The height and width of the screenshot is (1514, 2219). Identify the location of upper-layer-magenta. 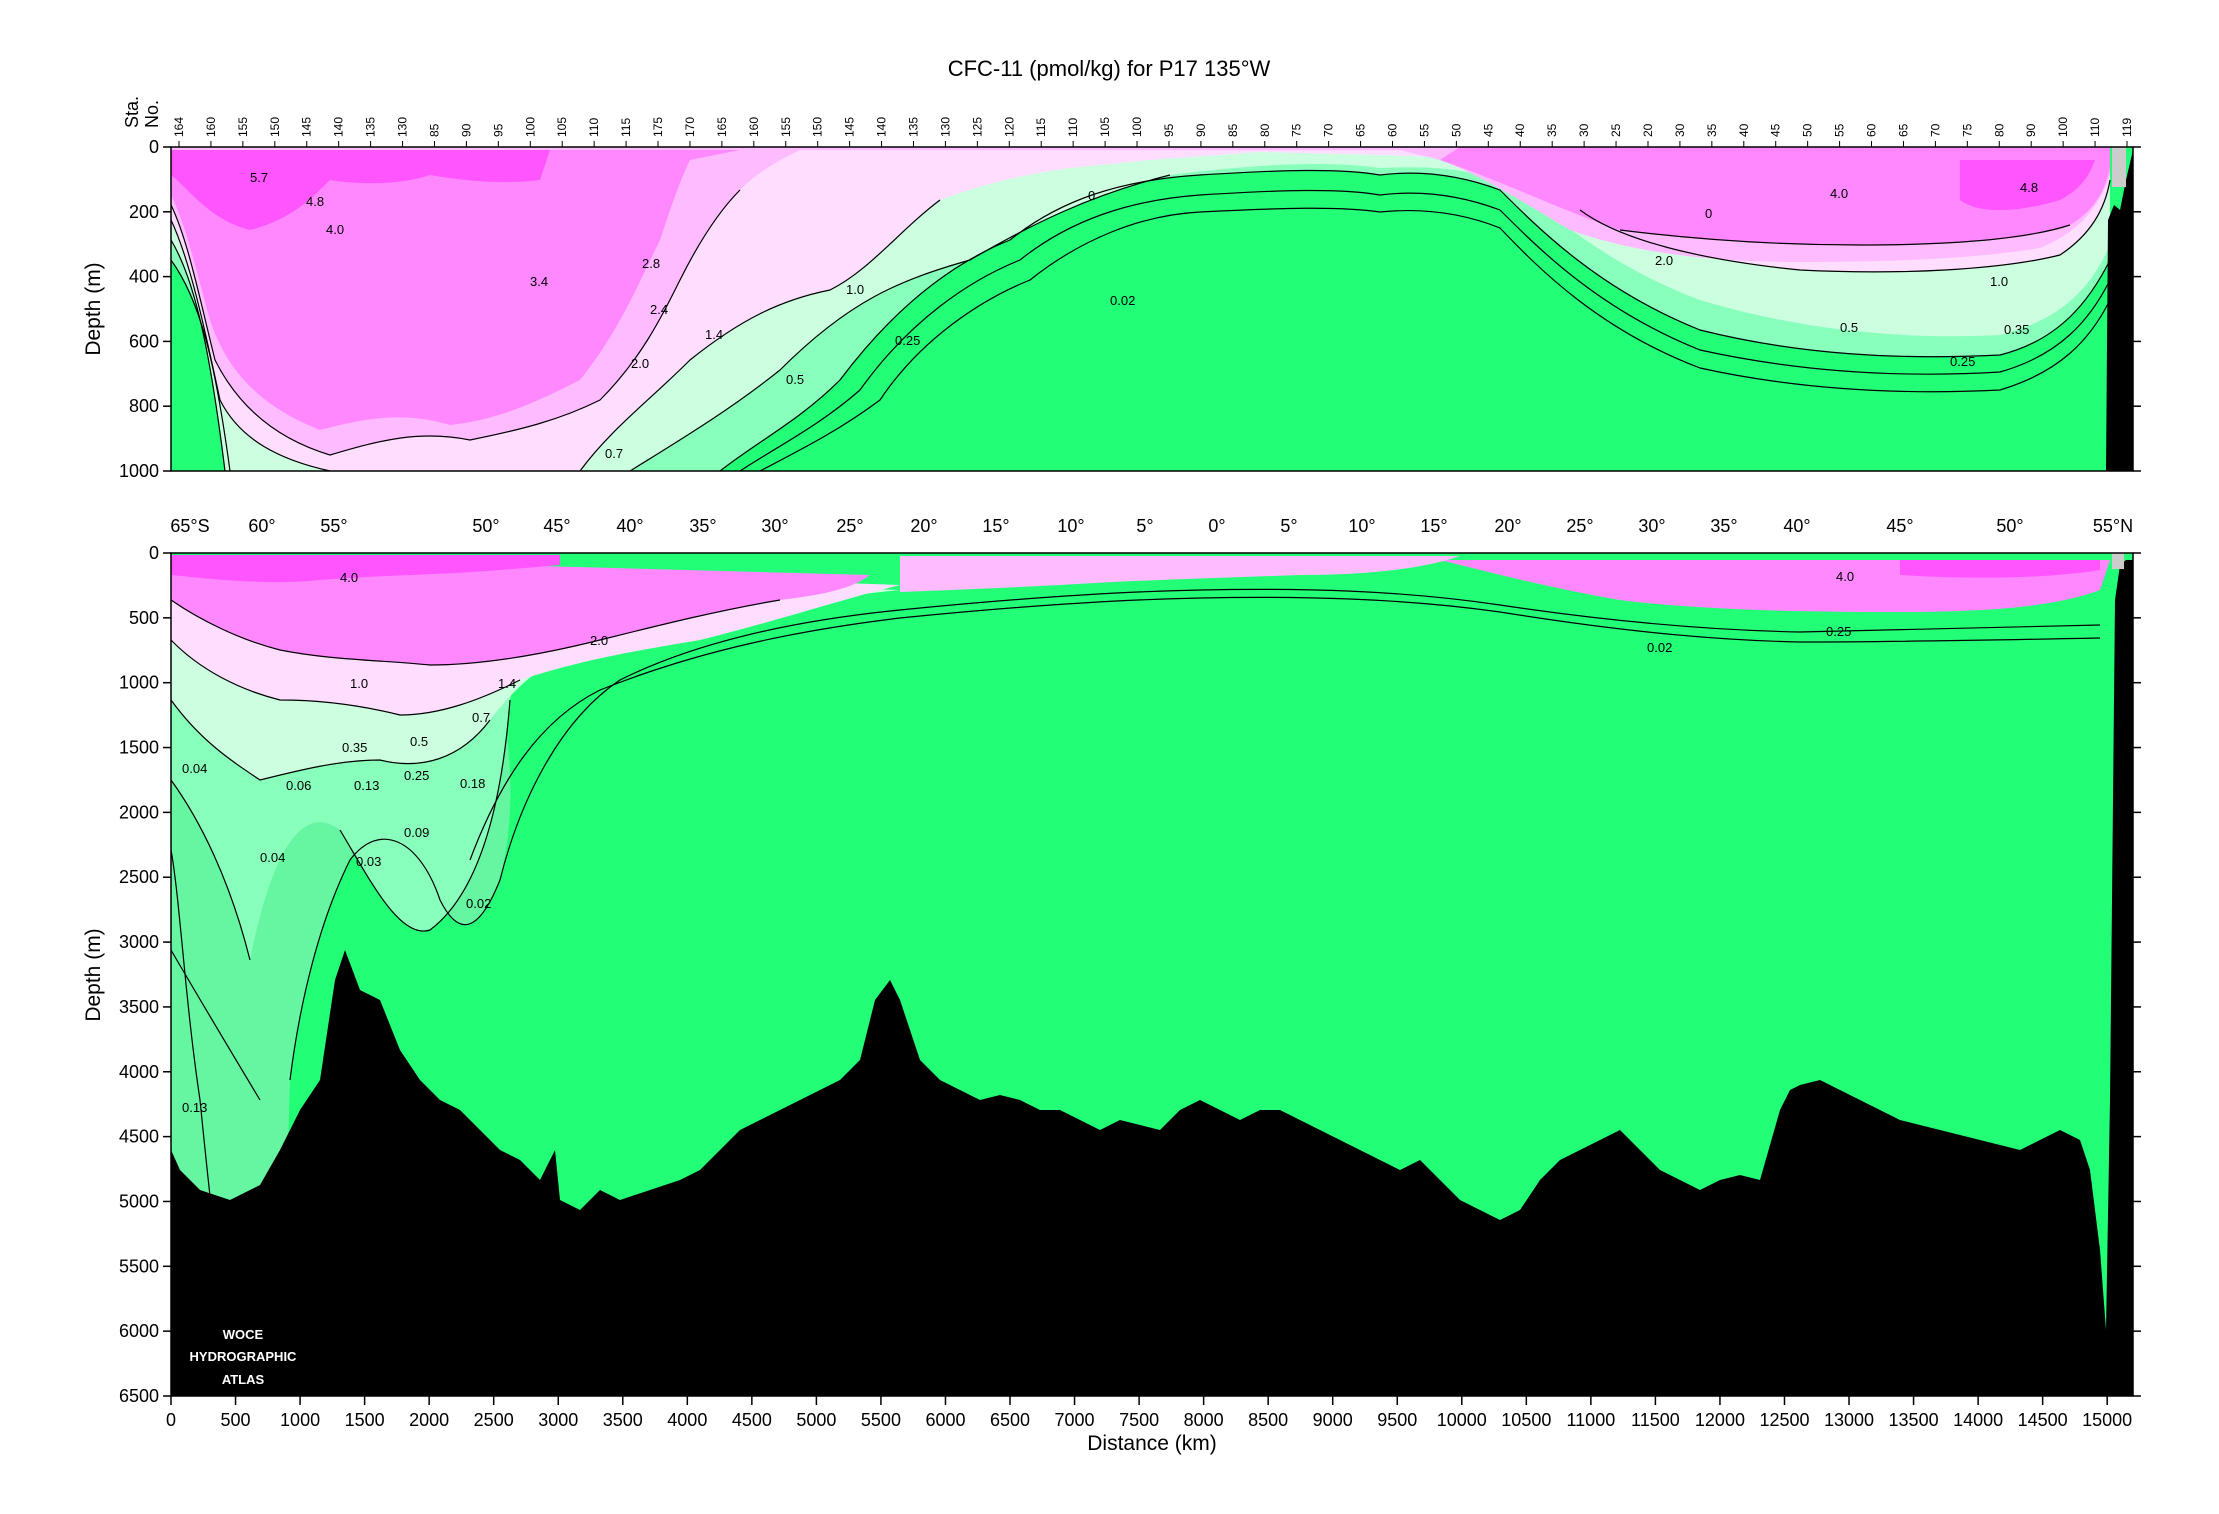
(1133, 190).